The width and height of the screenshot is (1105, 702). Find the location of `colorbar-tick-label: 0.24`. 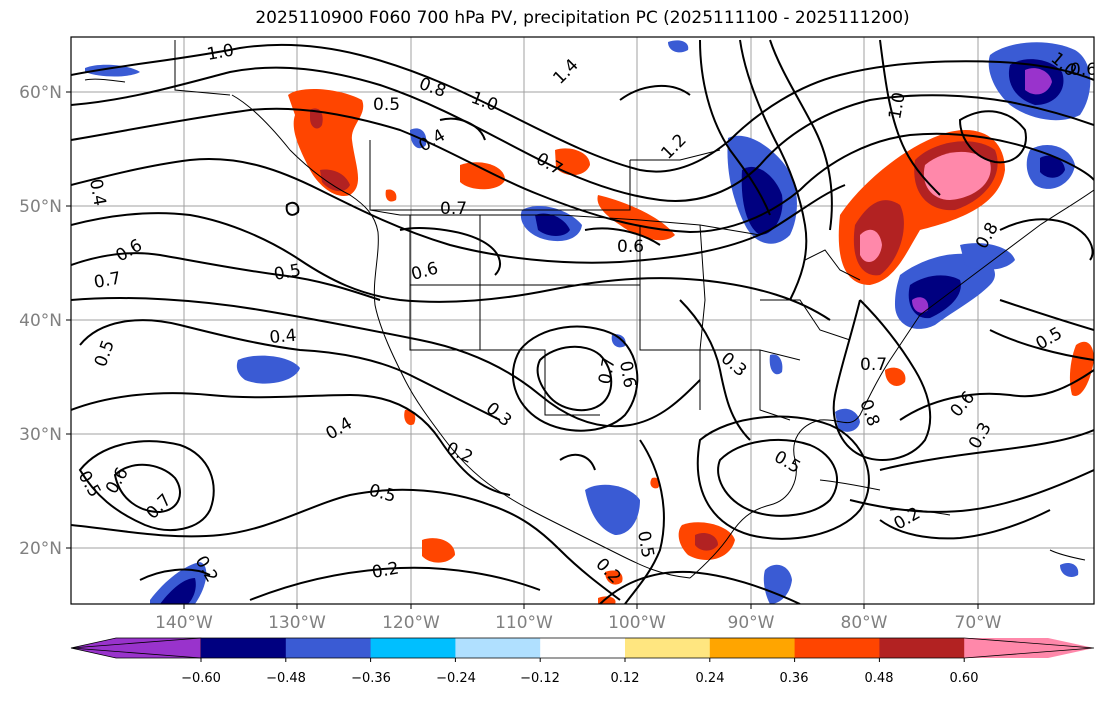

colorbar-tick-label: 0.24 is located at coordinates (710, 678).